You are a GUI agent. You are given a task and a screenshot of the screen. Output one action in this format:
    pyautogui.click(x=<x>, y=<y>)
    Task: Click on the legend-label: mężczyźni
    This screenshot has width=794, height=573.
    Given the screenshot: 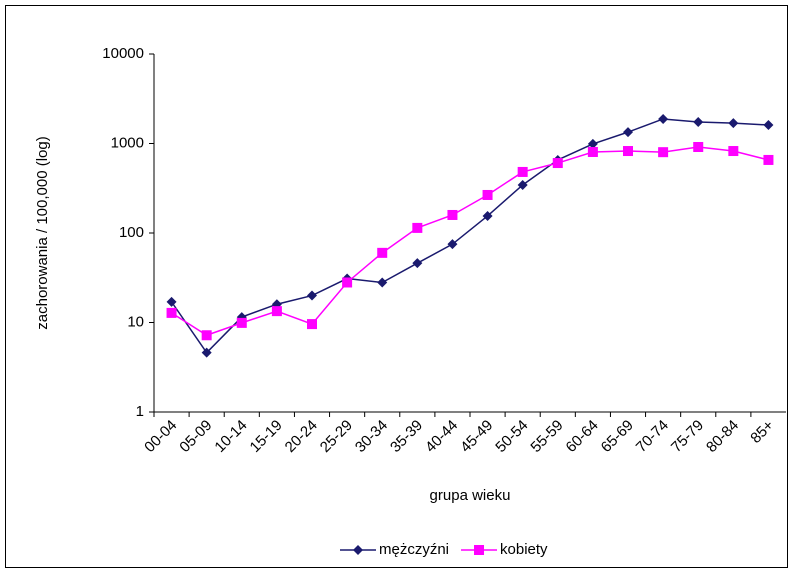 What is the action you would take?
    pyautogui.click(x=414, y=549)
    